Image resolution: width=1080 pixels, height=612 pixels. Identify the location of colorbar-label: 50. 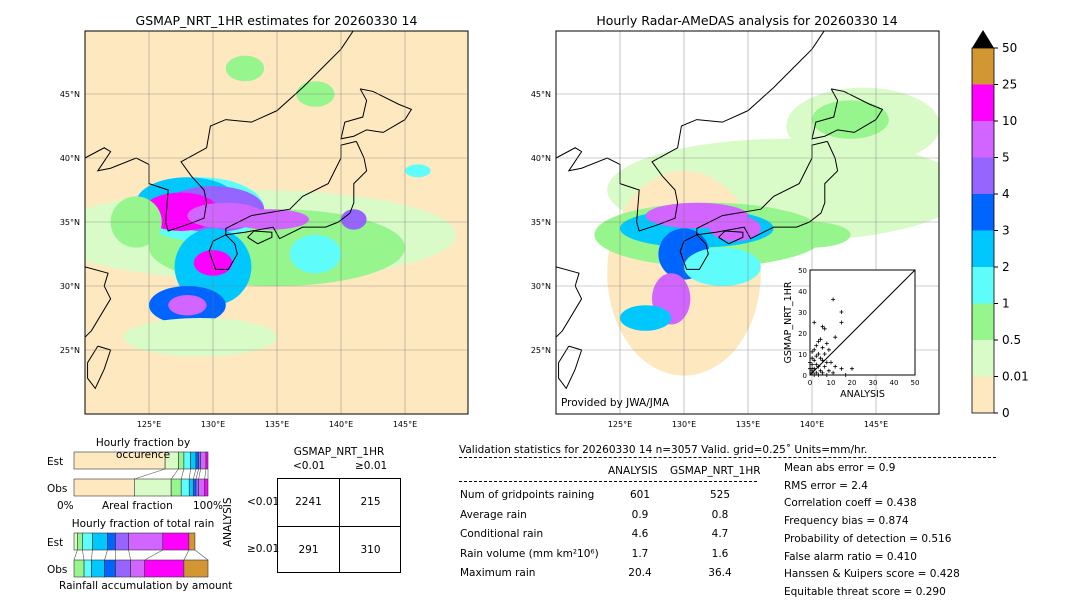
(1009, 48).